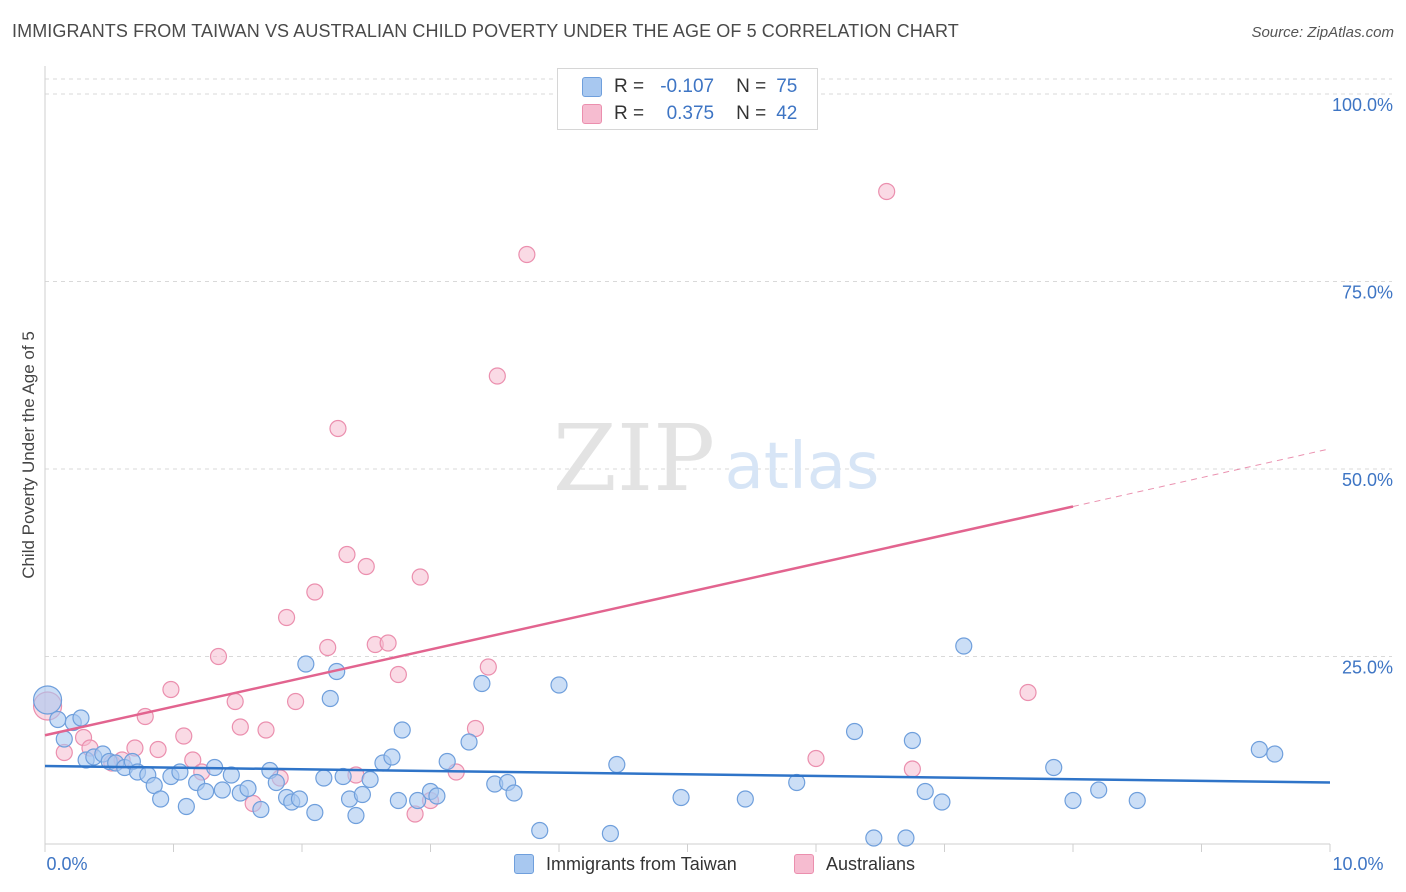 The width and height of the screenshot is (1406, 892). What do you see at coordinates (592, 114) in the screenshot?
I see `legend-swatch-pink` at bounding box center [592, 114].